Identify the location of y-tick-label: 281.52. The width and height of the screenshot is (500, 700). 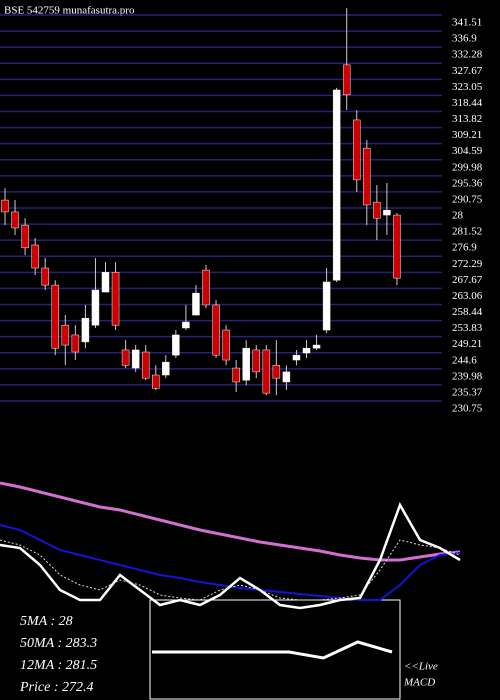
(467, 232).